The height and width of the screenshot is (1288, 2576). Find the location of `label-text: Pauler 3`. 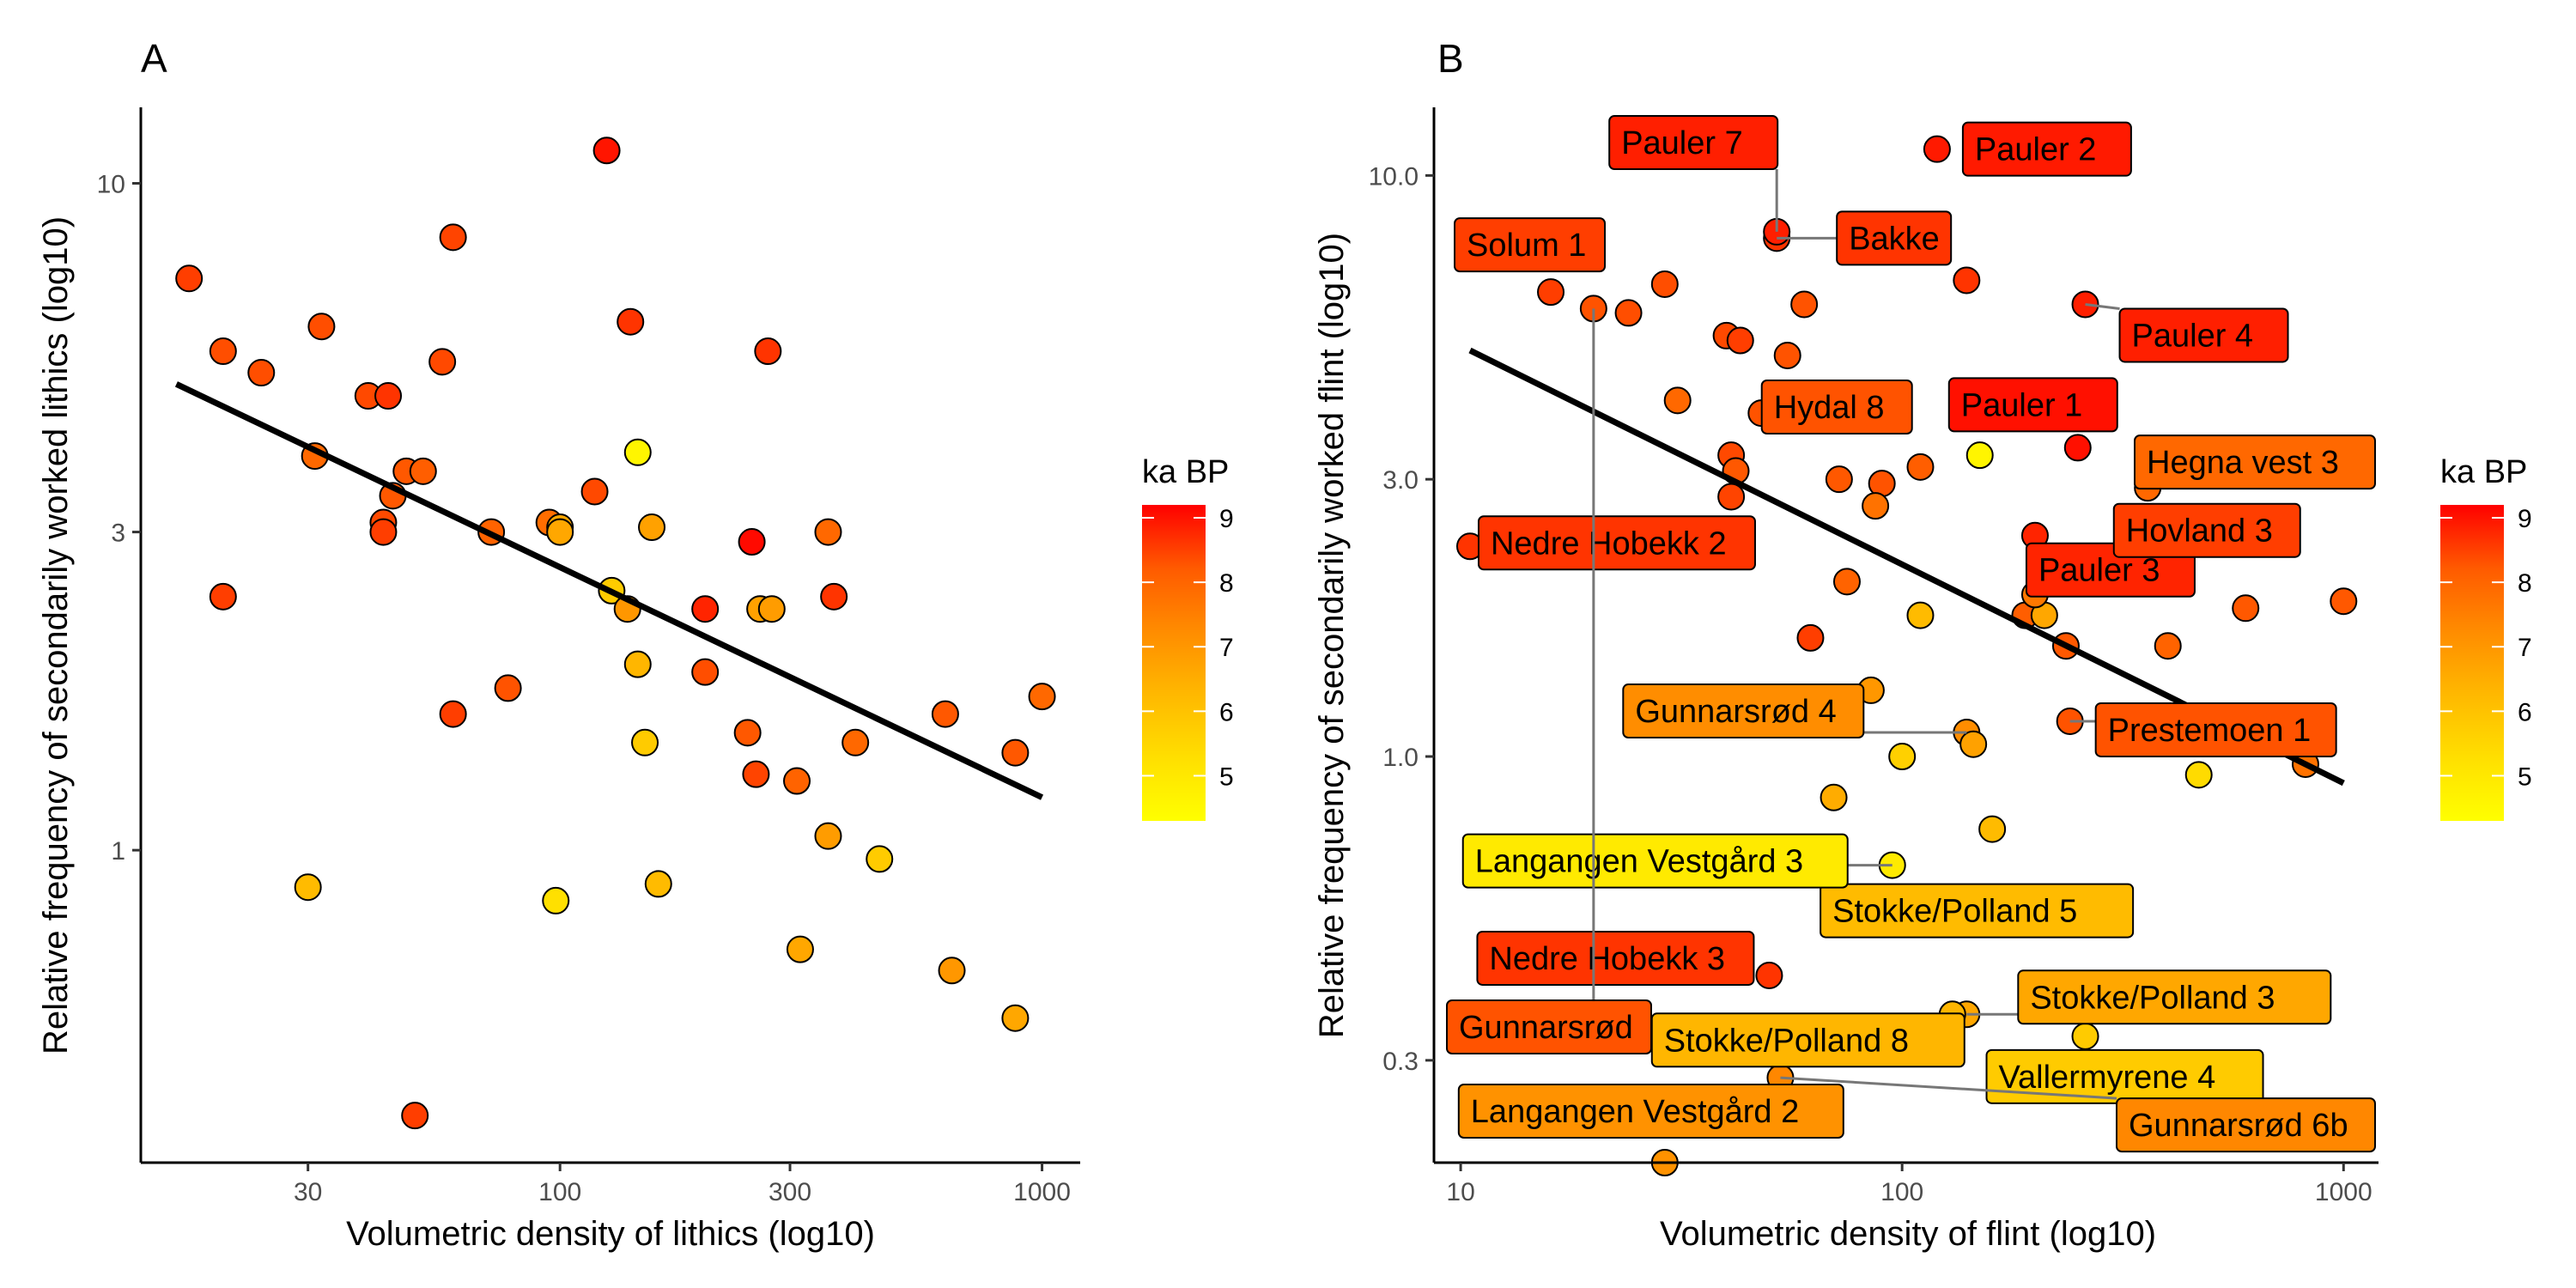

label-text: Pauler 3 is located at coordinates (2099, 571).